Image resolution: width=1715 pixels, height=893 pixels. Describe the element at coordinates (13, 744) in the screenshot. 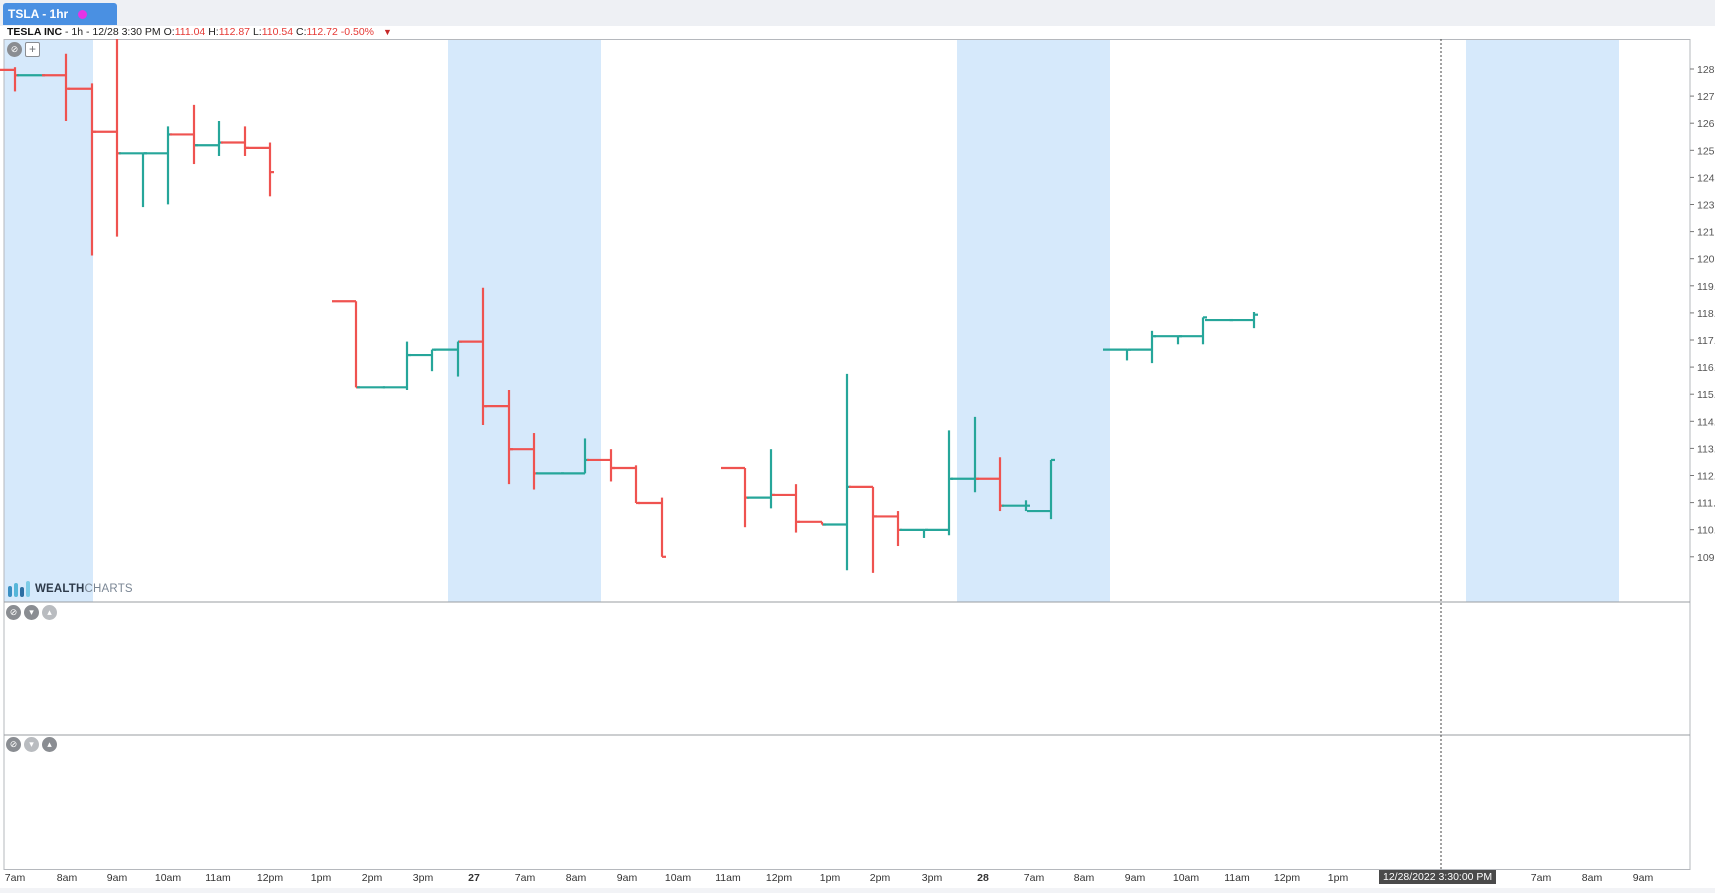

I see `panel3-settings-icon: ⊘` at that location.